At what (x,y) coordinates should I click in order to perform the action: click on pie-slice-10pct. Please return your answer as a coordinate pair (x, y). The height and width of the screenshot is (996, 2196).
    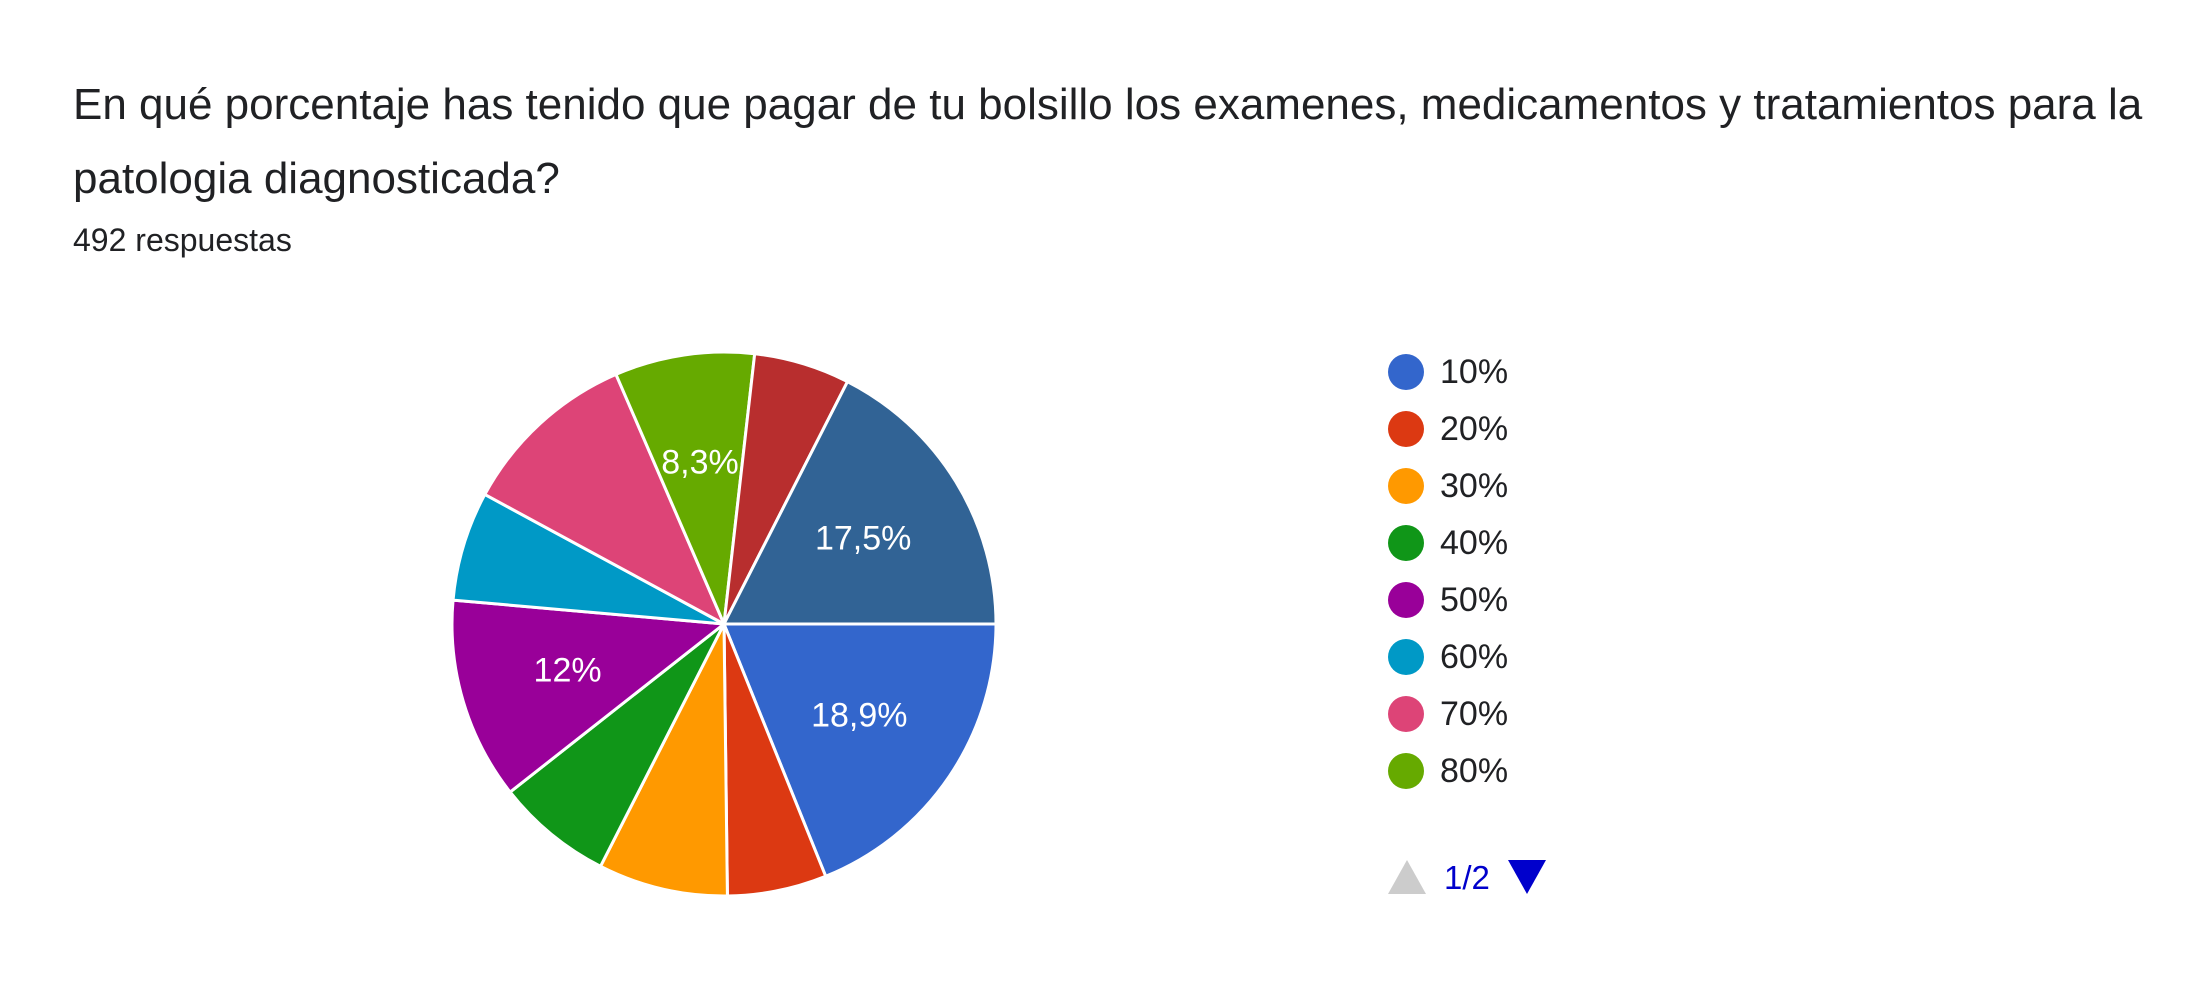
    Looking at the image, I should click on (860, 750).